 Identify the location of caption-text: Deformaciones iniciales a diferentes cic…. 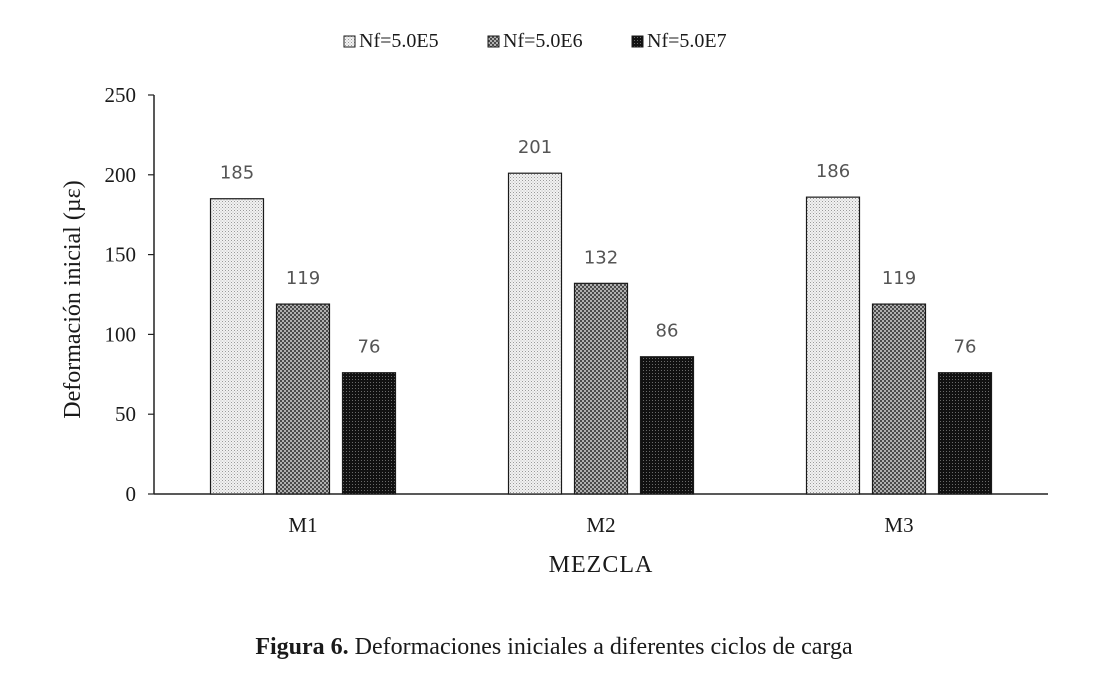
(600, 647).